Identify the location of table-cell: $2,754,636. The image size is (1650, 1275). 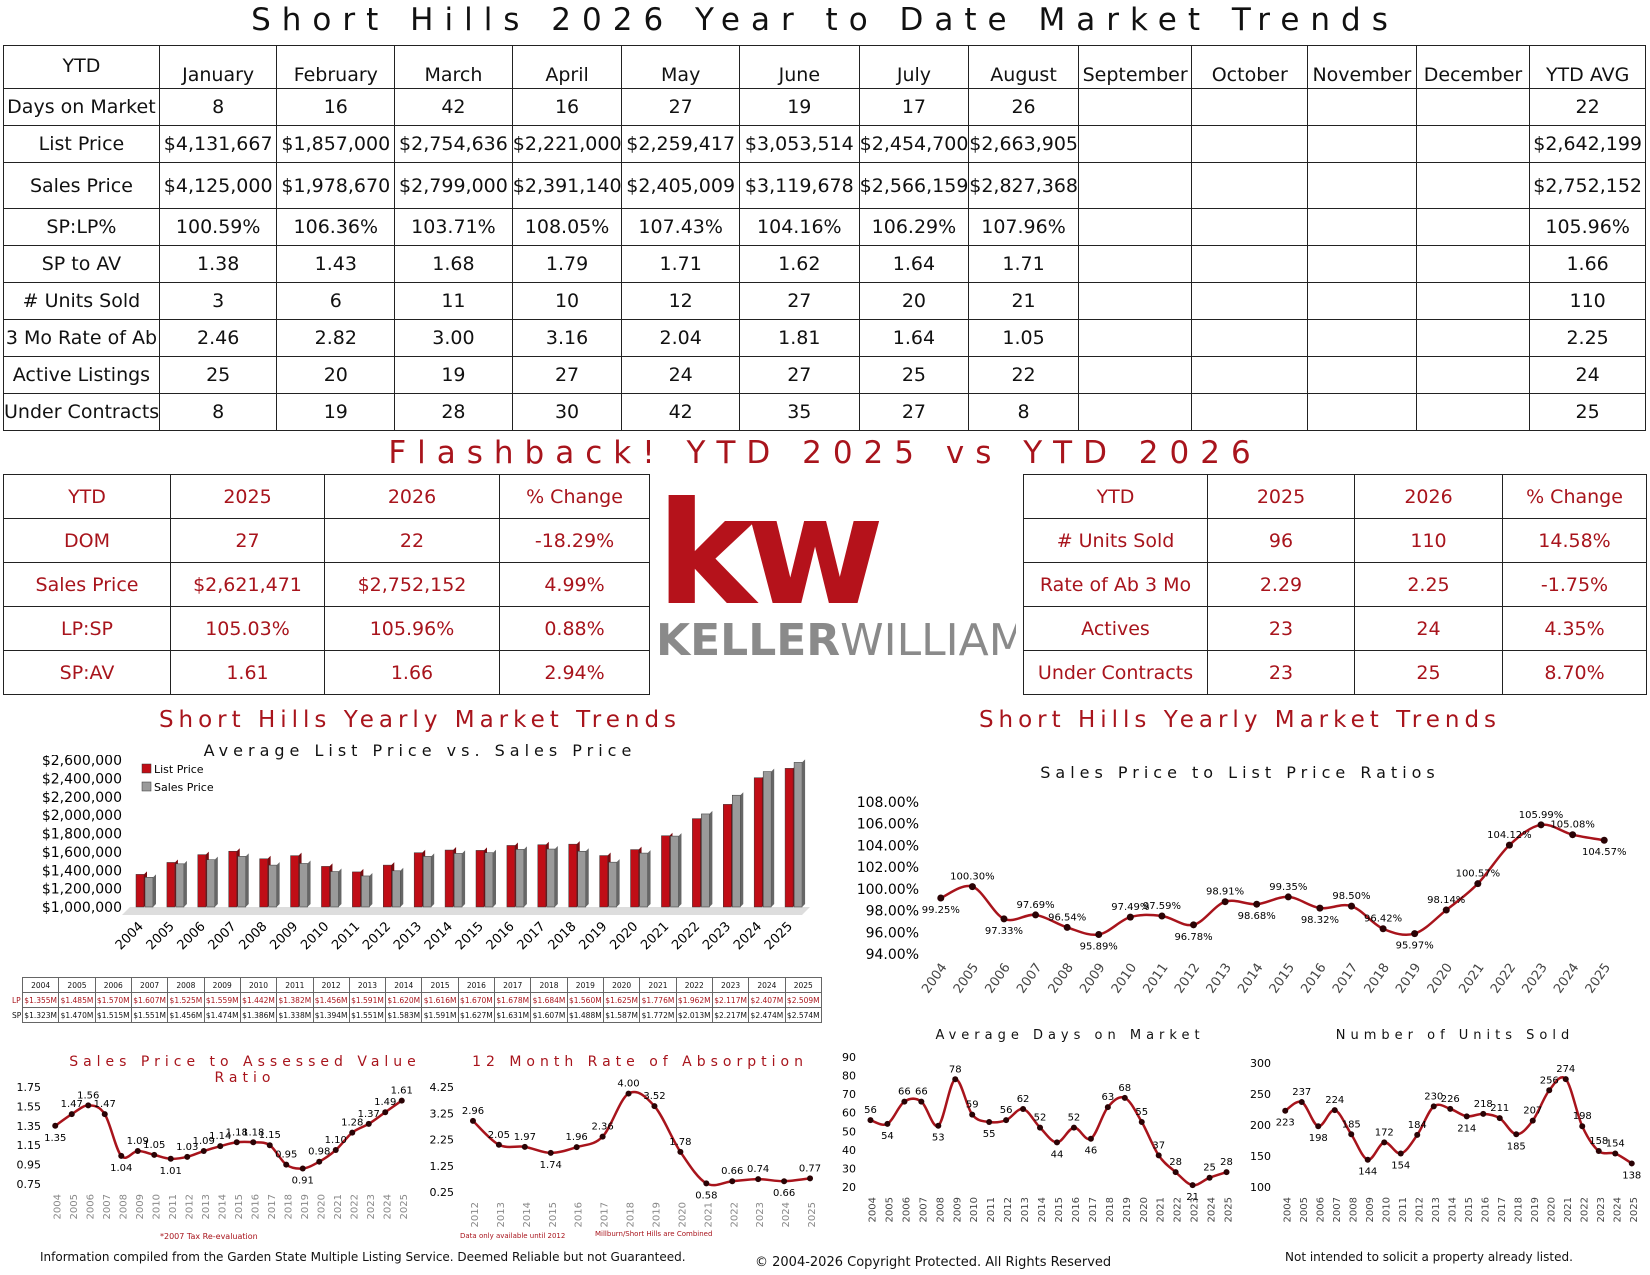
(453, 144).